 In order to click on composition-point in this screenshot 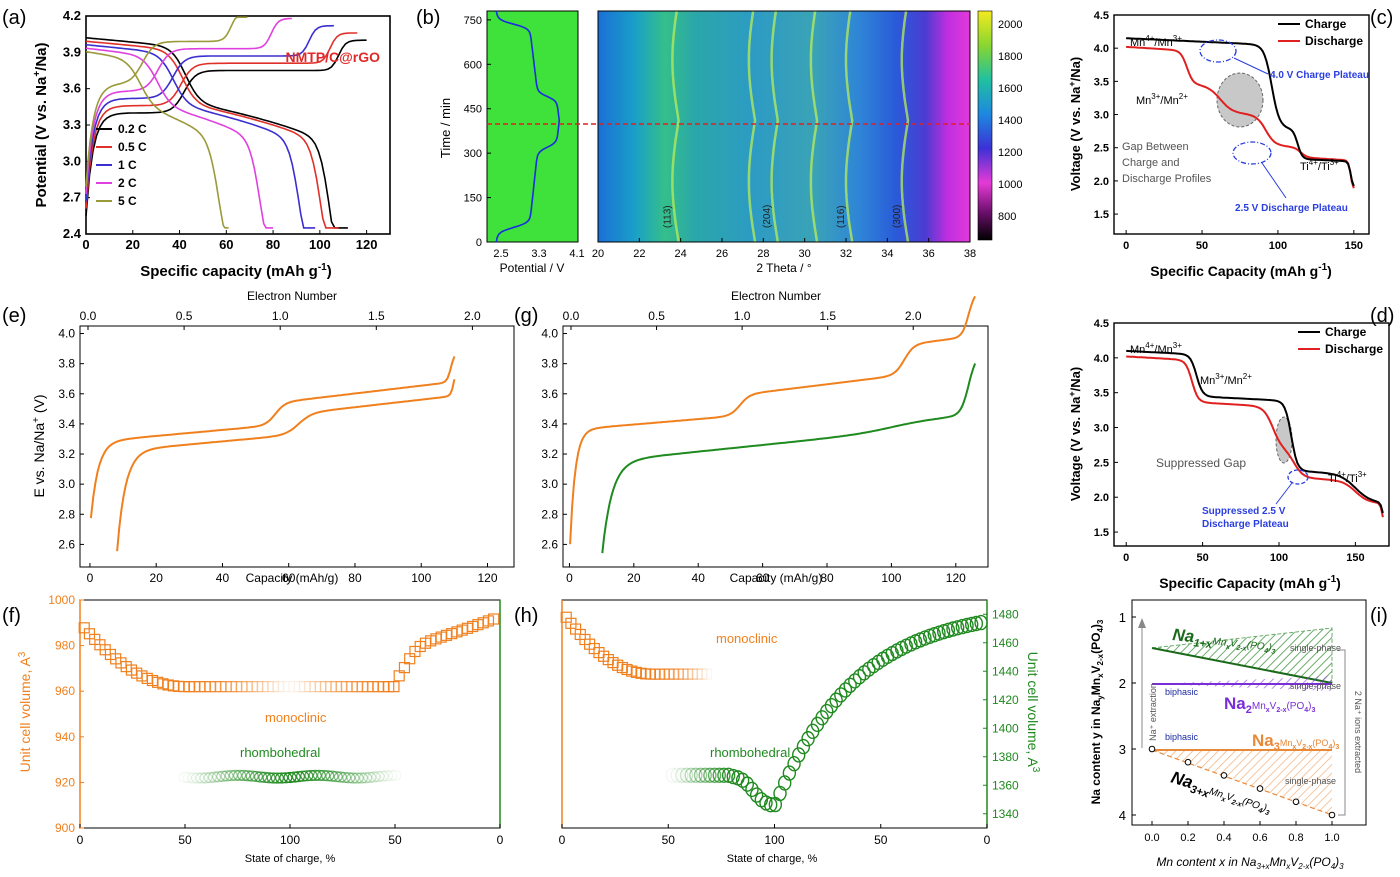, I will do `click(1152, 749)`.